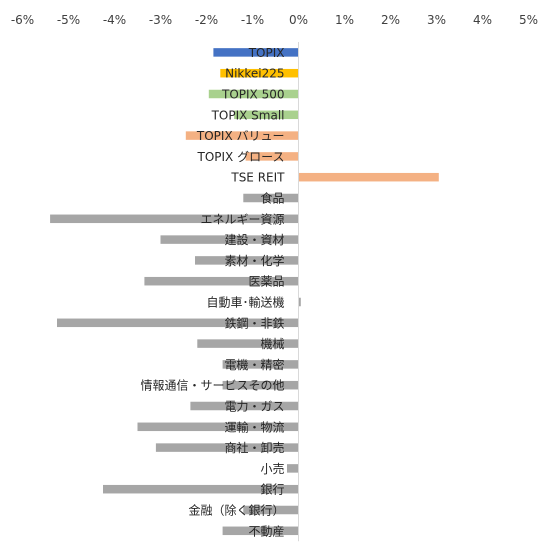 Image resolution: width=549 pixels, height=554 pixels. What do you see at coordinates (254, 426) in the screenshot?
I see `category-label: 運輸・物流` at bounding box center [254, 426].